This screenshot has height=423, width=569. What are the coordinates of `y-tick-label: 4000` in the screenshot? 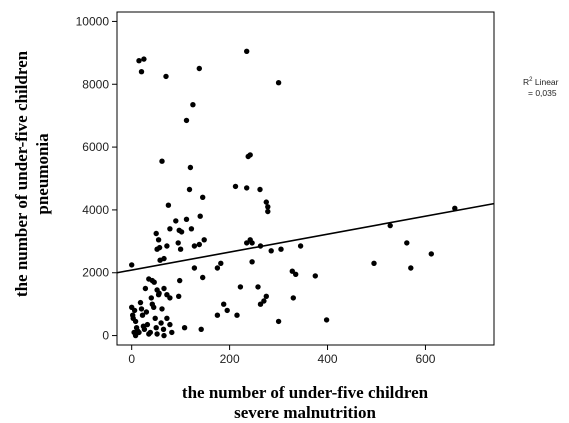 It's located at (95, 210).